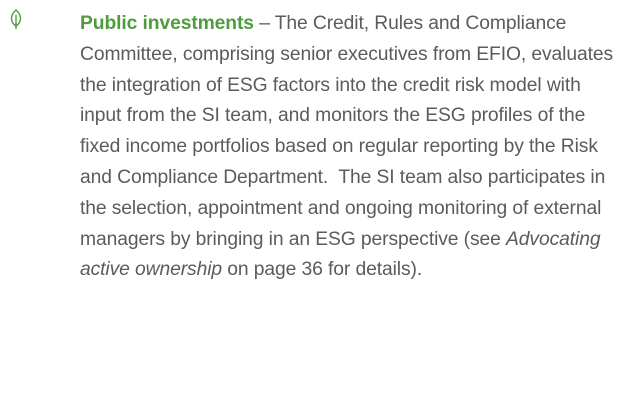 The height and width of the screenshot is (419, 622). What do you see at coordinates (167, 23) in the screenshot?
I see `heading: Public investments` at bounding box center [167, 23].